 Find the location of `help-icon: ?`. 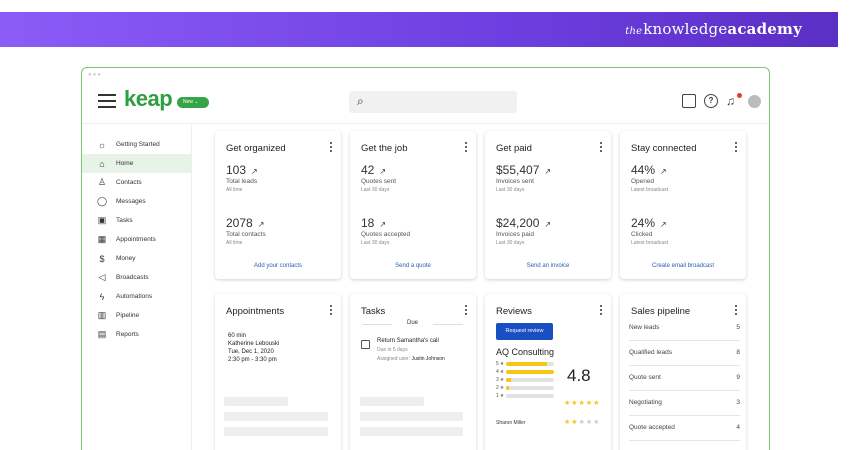

help-icon: ? is located at coordinates (711, 101).